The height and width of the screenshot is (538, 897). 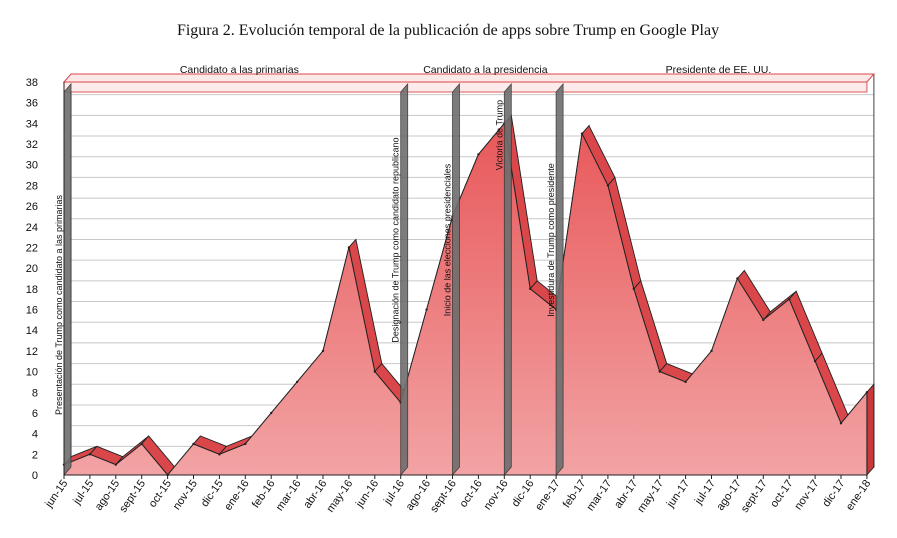 What do you see at coordinates (35, 476) in the screenshot?
I see `y-tick-label: 0` at bounding box center [35, 476].